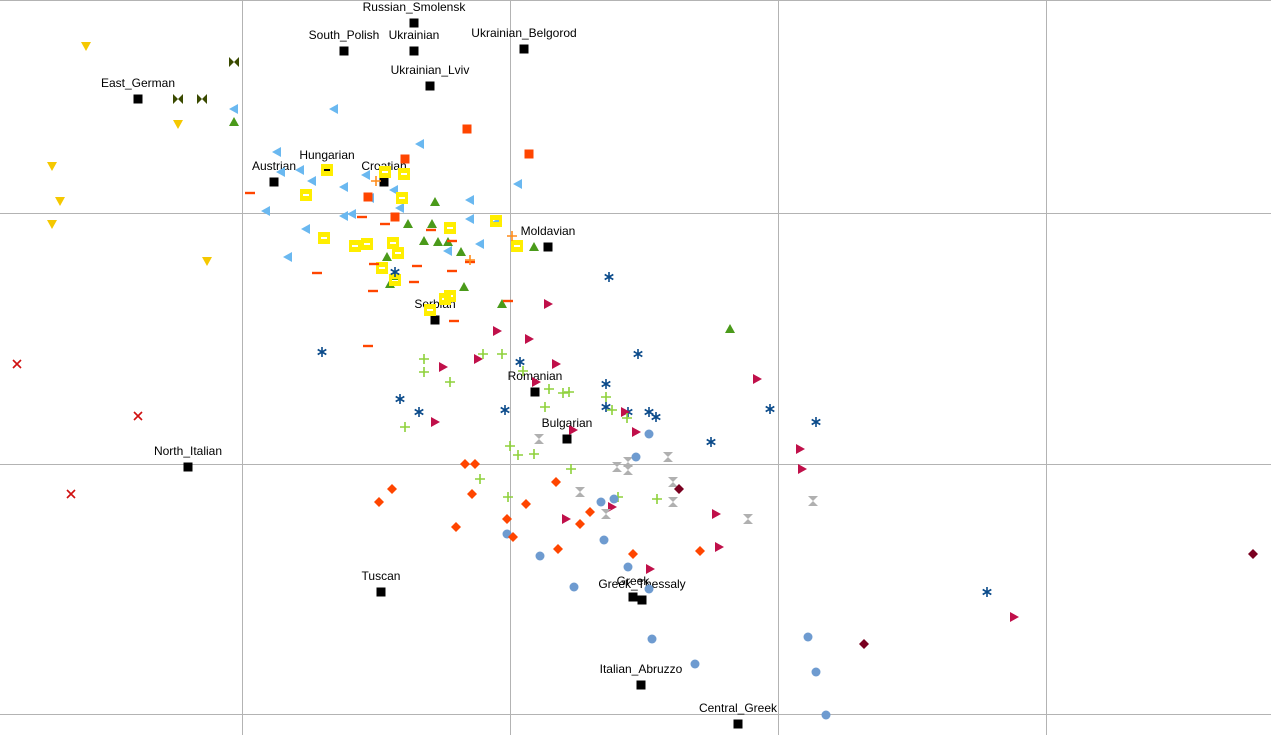  I want to click on point-label: Ukrainian, so click(414, 35).